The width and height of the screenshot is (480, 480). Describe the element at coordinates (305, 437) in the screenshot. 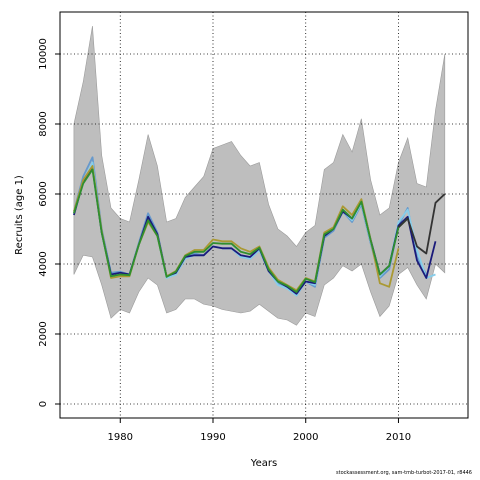

I see `x-tick-label: 2000` at that location.